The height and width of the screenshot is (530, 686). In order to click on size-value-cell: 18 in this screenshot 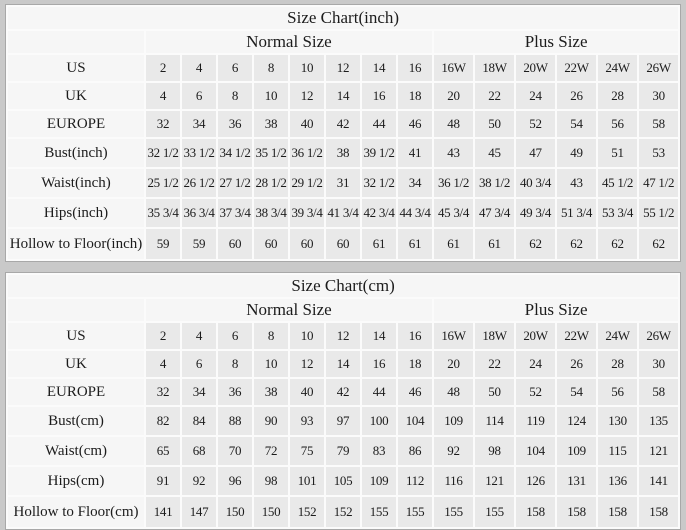, I will do `click(415, 364)`.